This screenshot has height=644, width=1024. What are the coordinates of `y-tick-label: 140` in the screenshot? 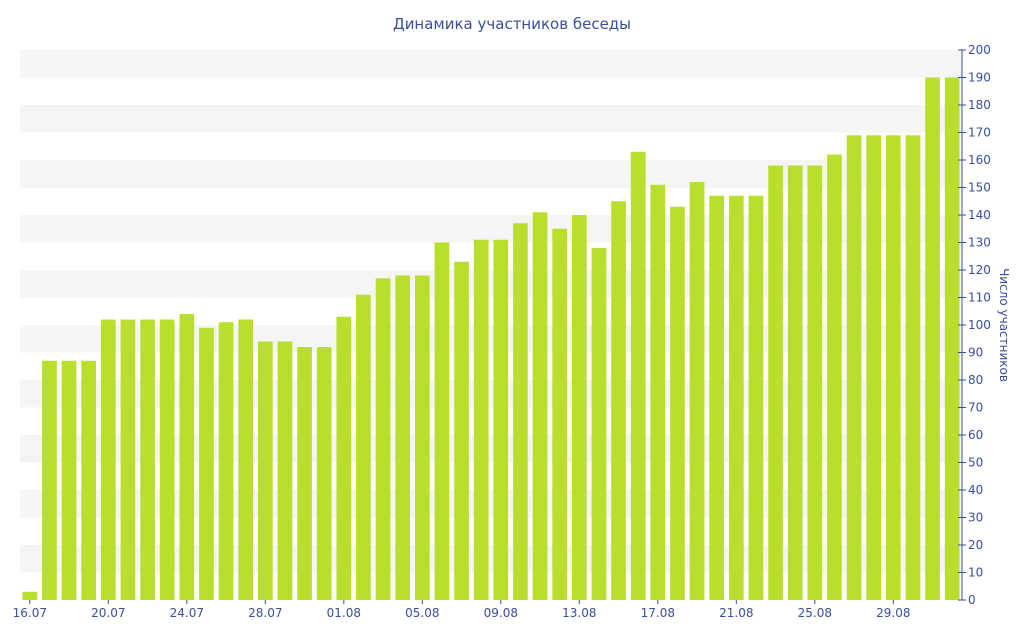 It's located at (979, 215).